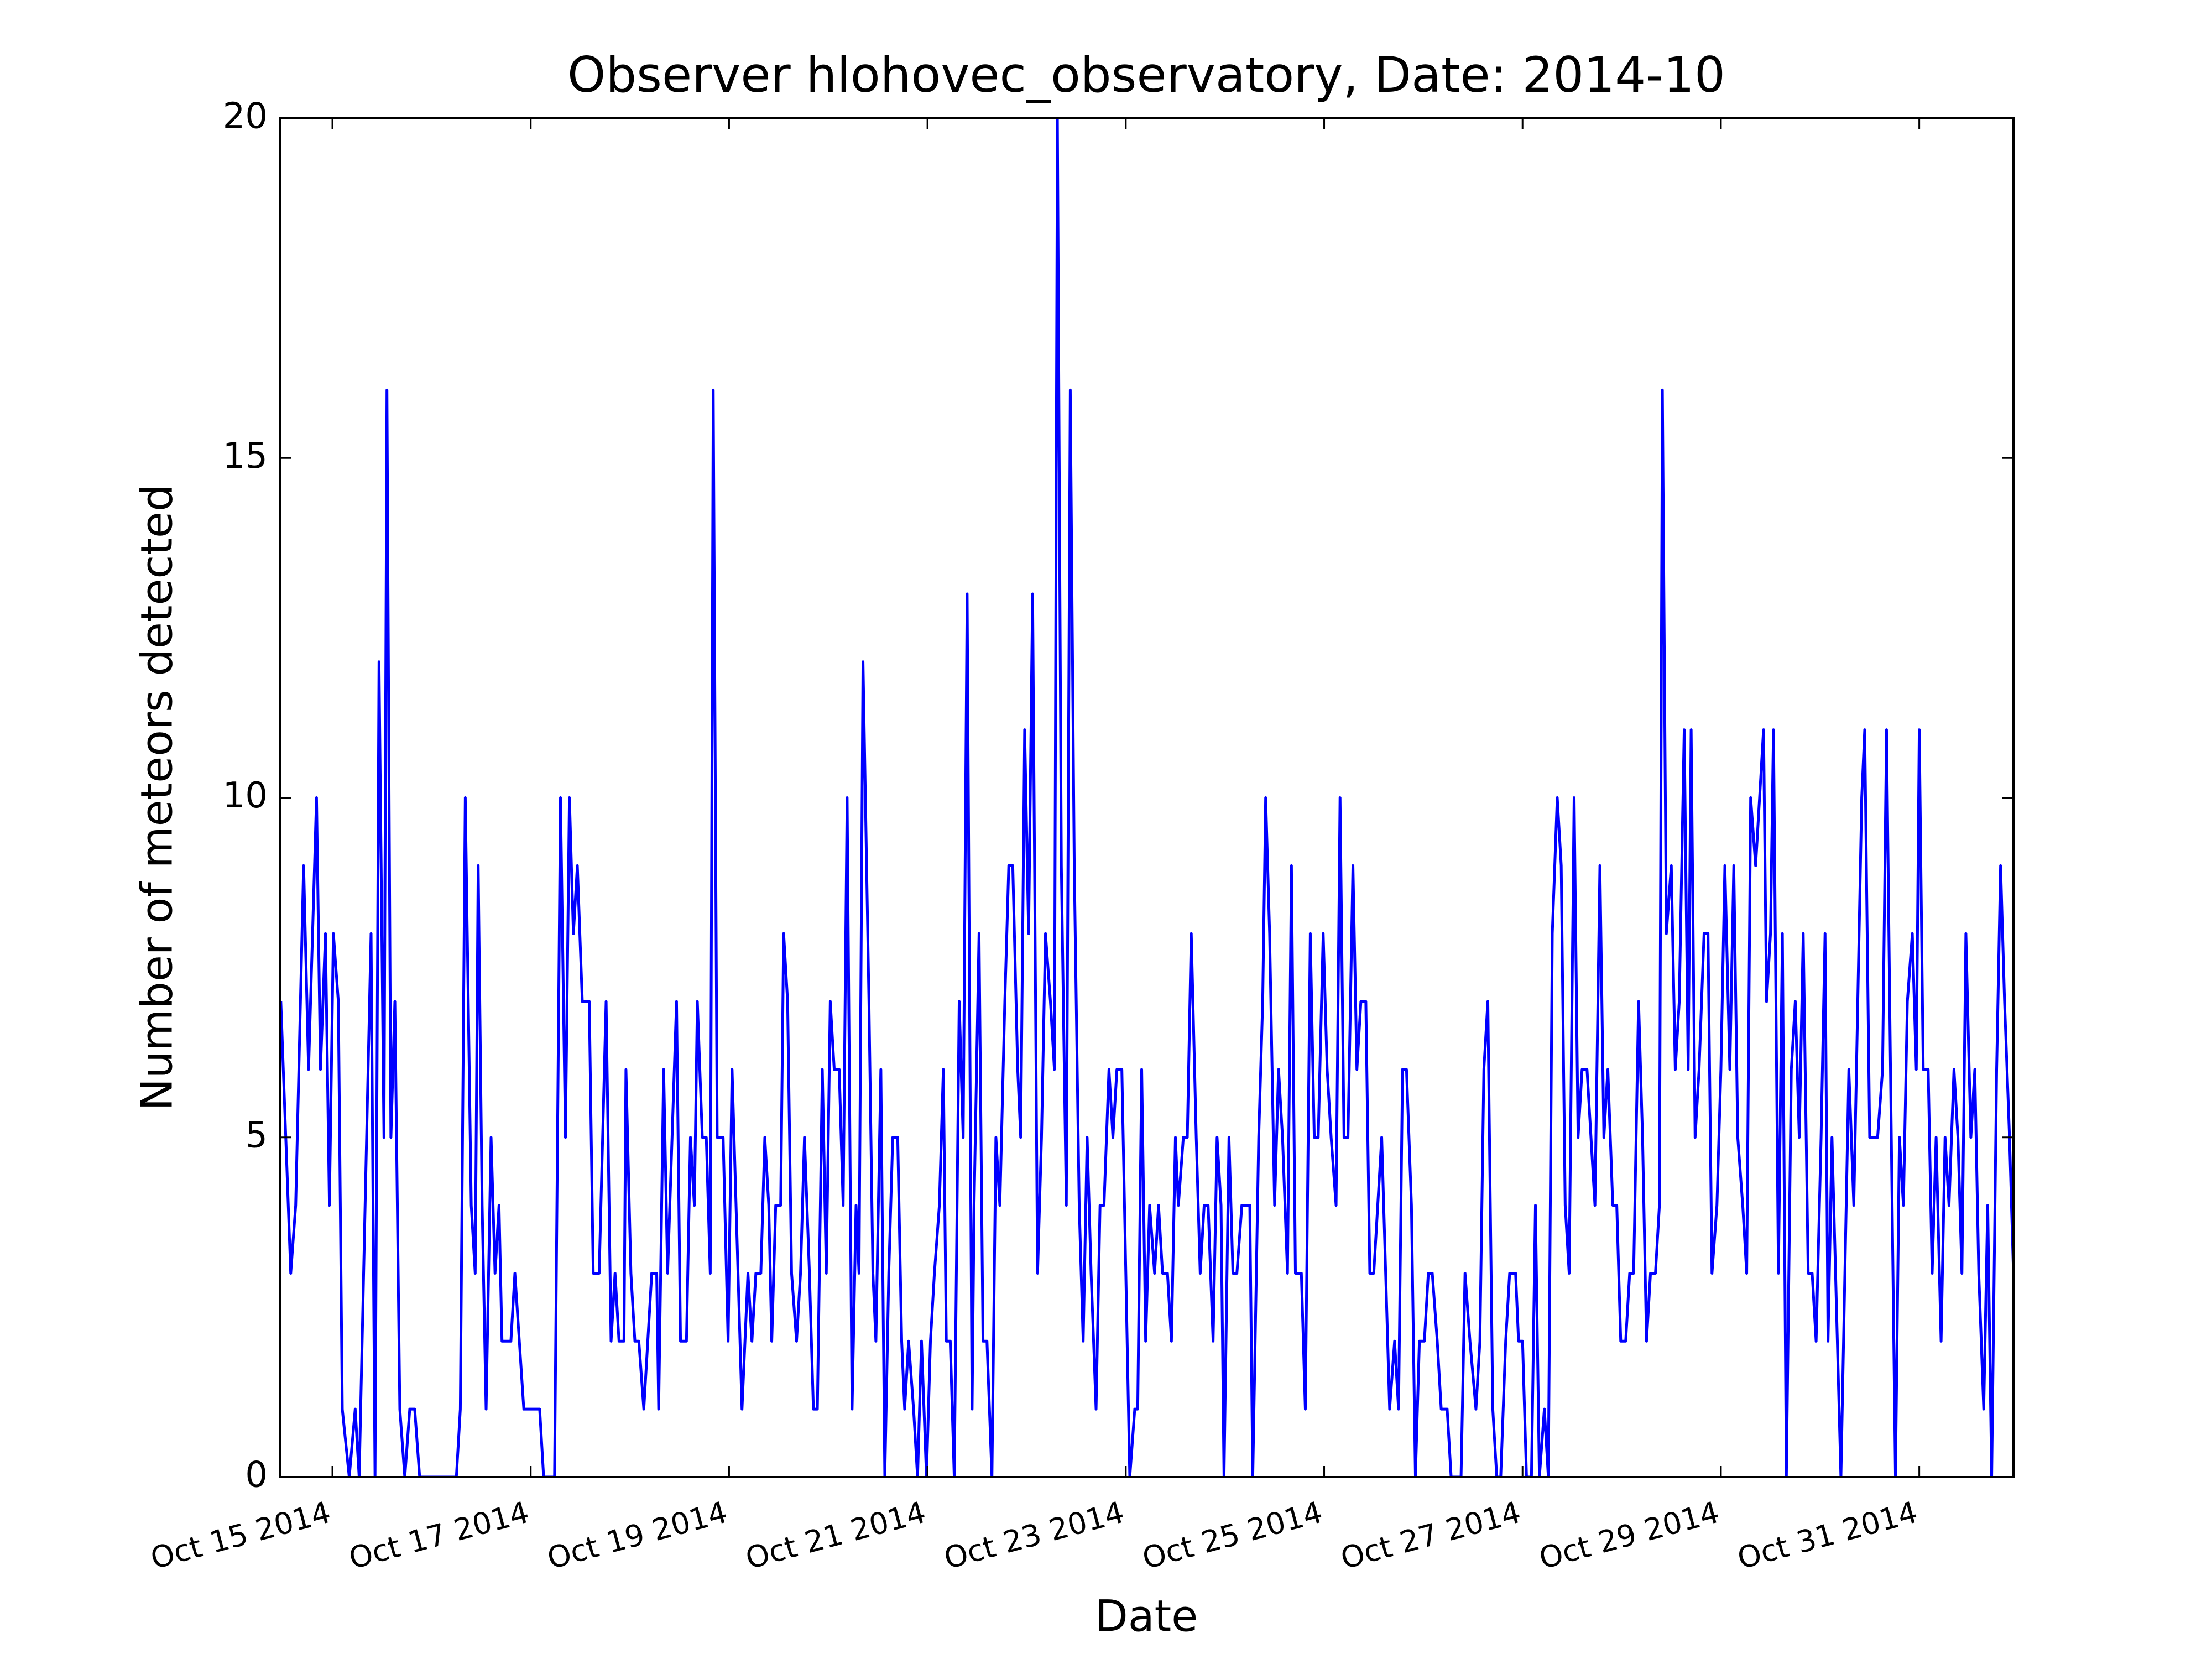 The image size is (2212, 1659). Describe the element at coordinates (246, 117) in the screenshot. I see `y-tick-label: 20` at that location.